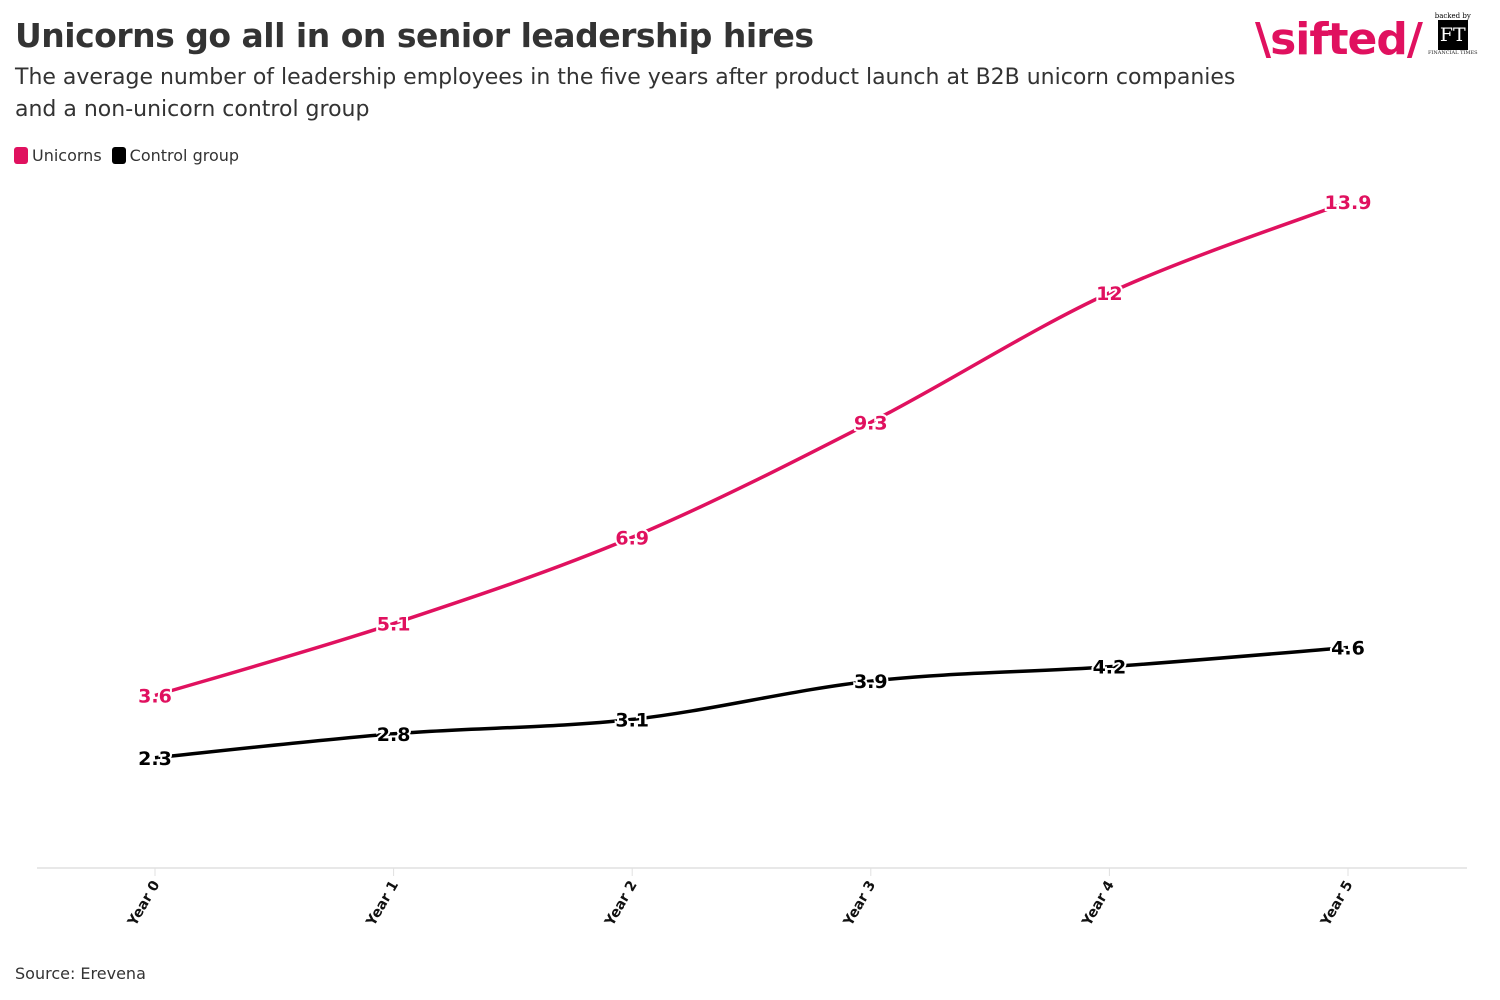 This screenshot has height=1000, width=1500. Describe the element at coordinates (1110, 668) in the screenshot. I see `data-label: 4.2` at that location.